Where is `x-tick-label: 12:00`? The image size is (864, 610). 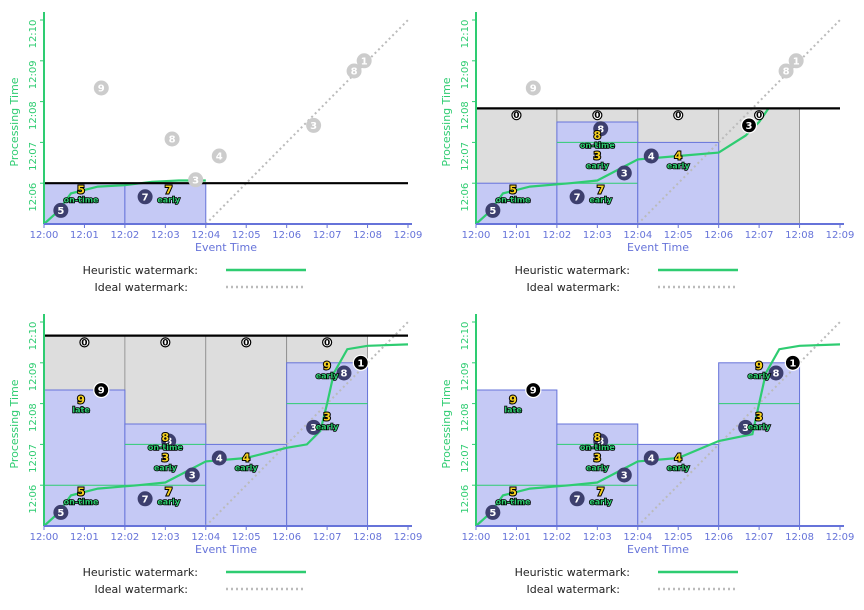
x-tick-label: 12:00 is located at coordinates (44, 537).